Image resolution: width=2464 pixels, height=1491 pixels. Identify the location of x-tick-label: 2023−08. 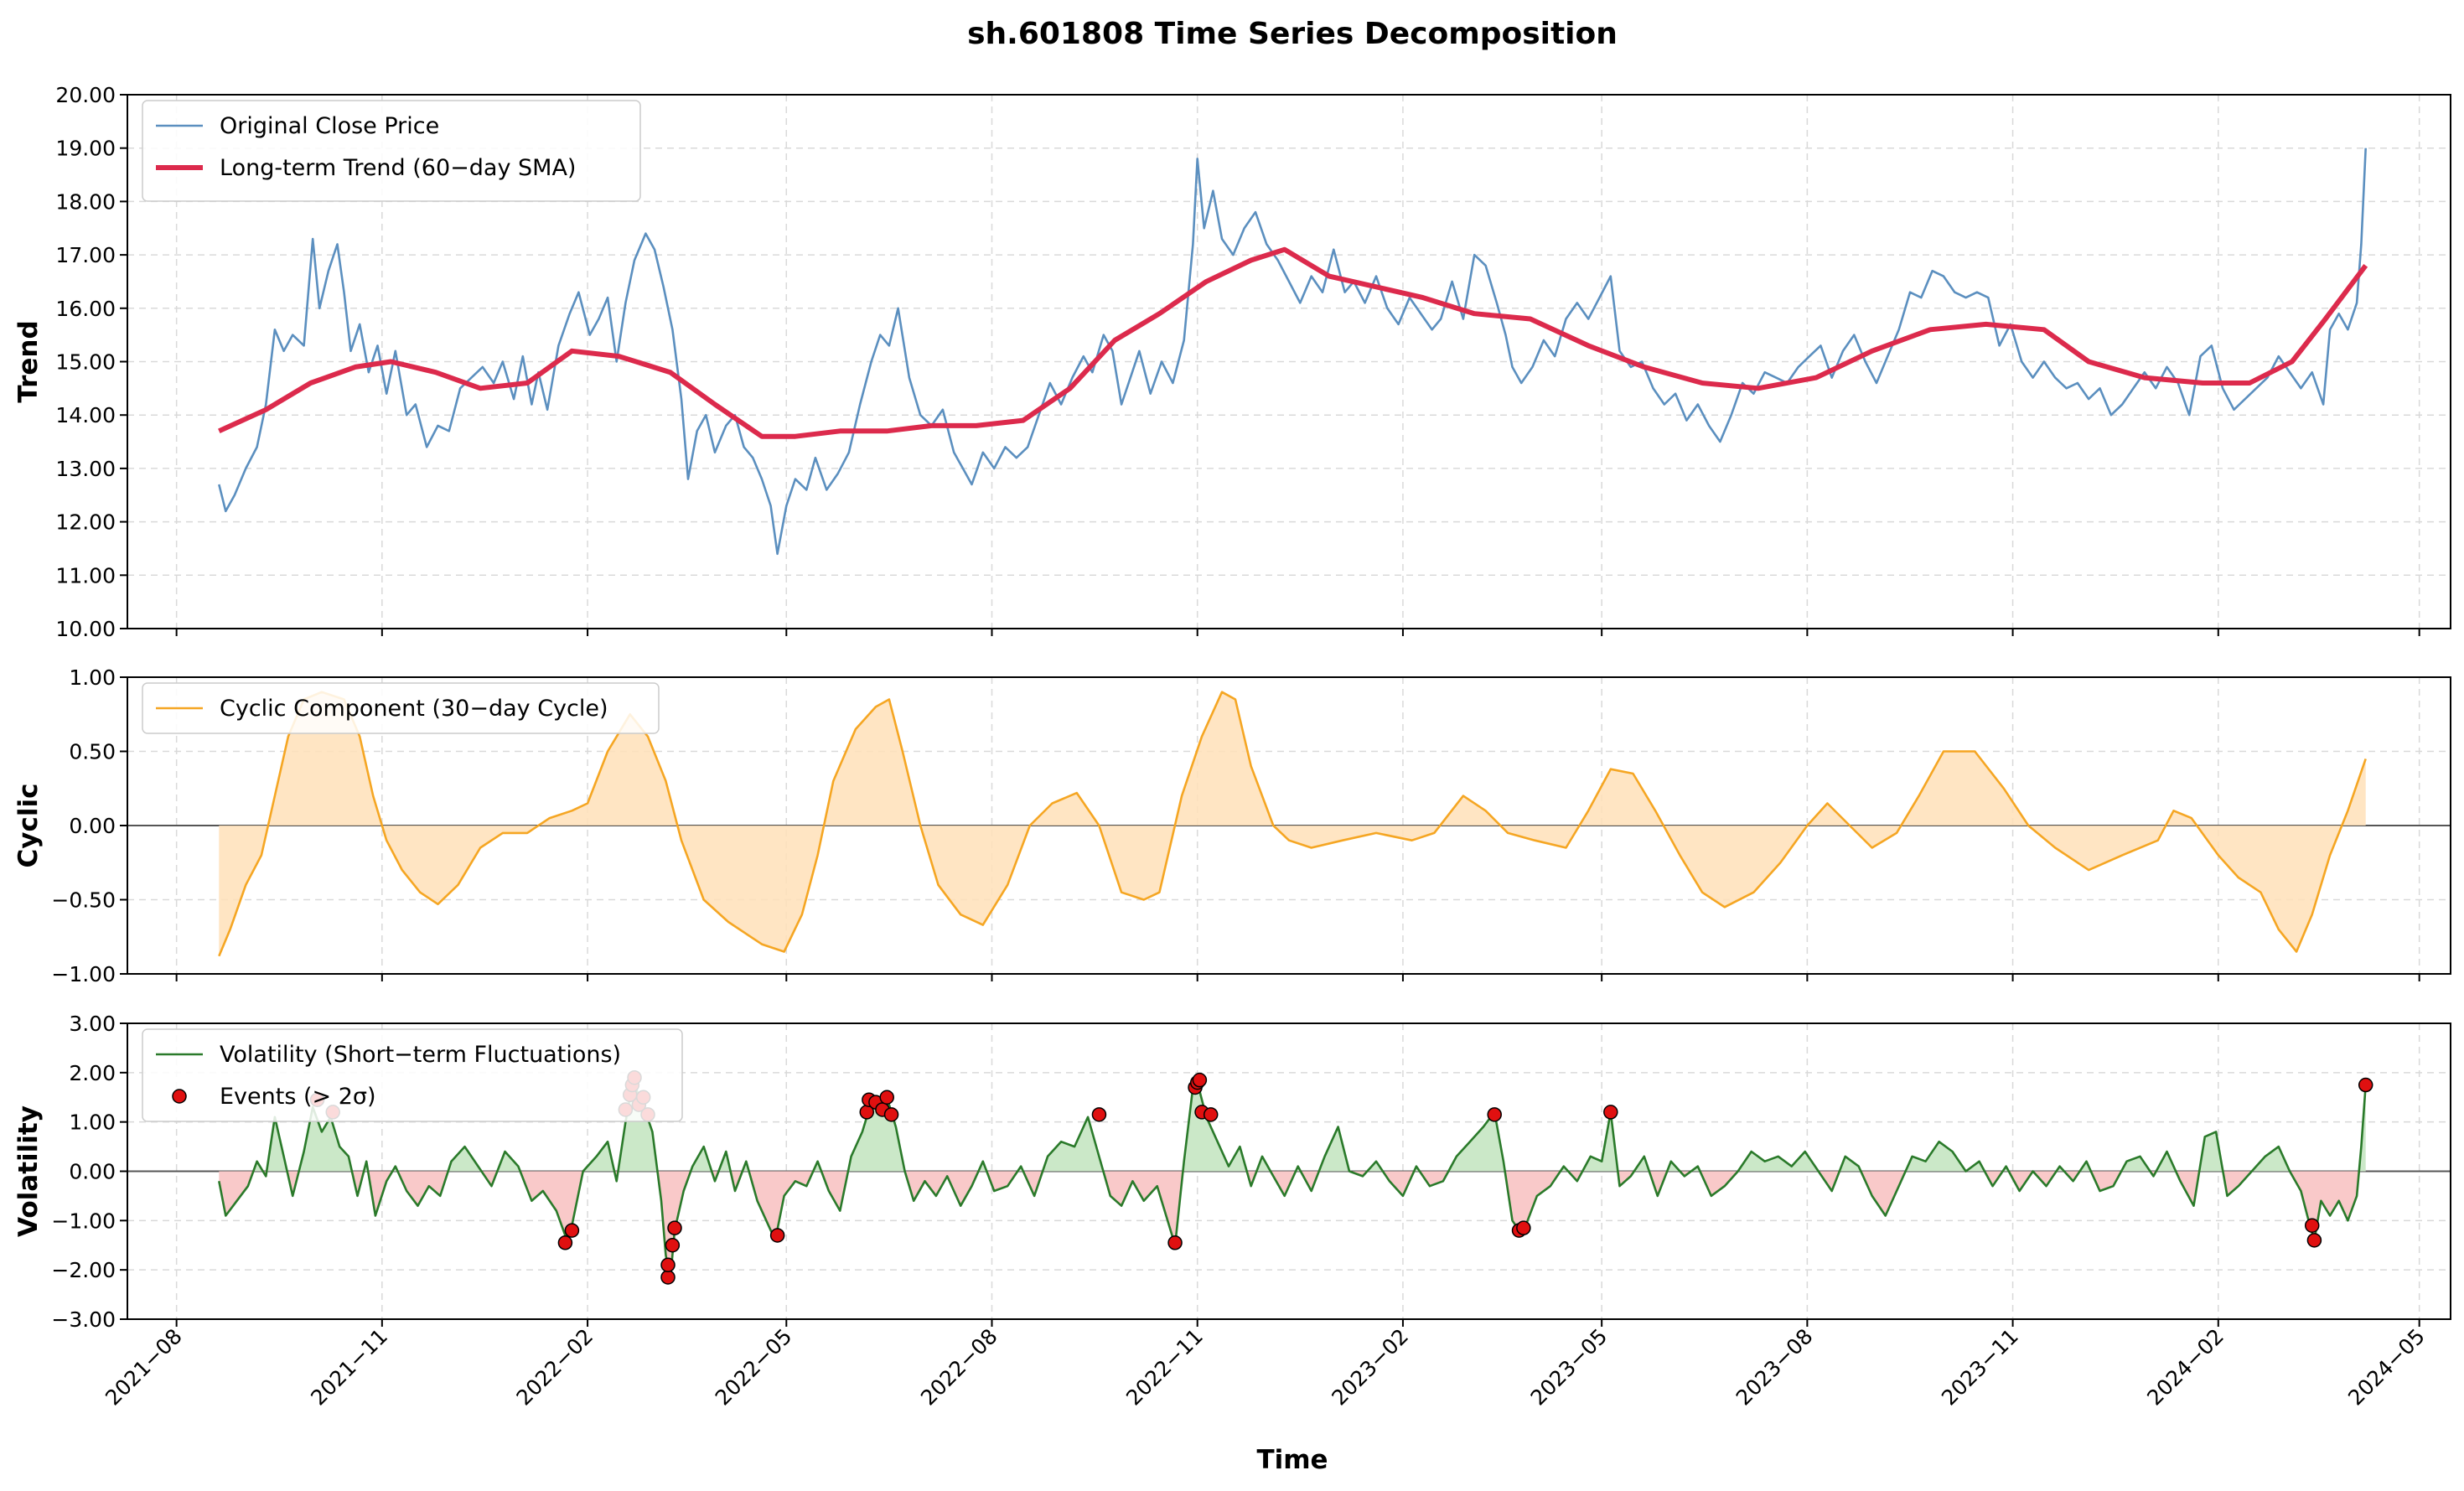
(1775, 1367).